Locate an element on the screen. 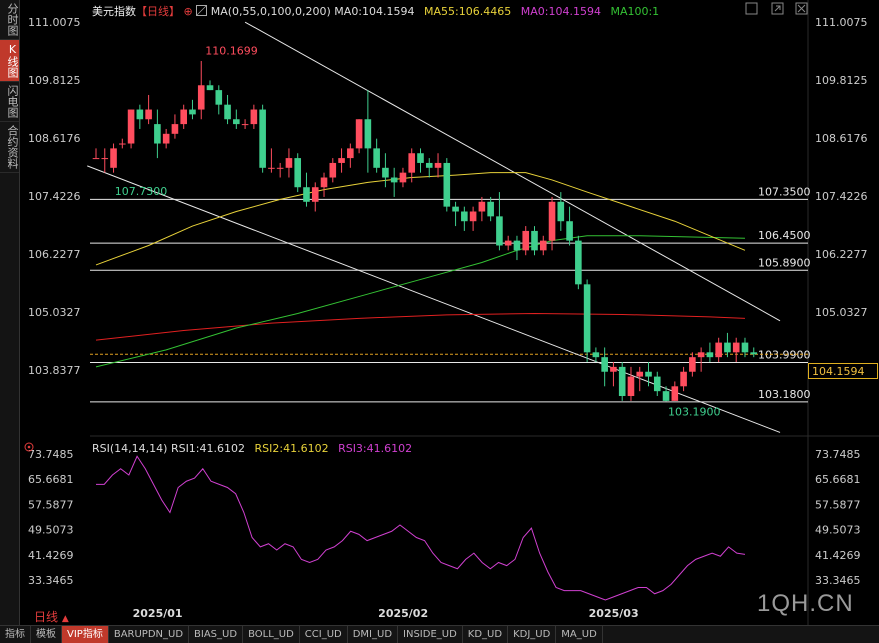 This screenshot has height=643, width=879. tab-kdj: KDJ_UD is located at coordinates (532, 634).